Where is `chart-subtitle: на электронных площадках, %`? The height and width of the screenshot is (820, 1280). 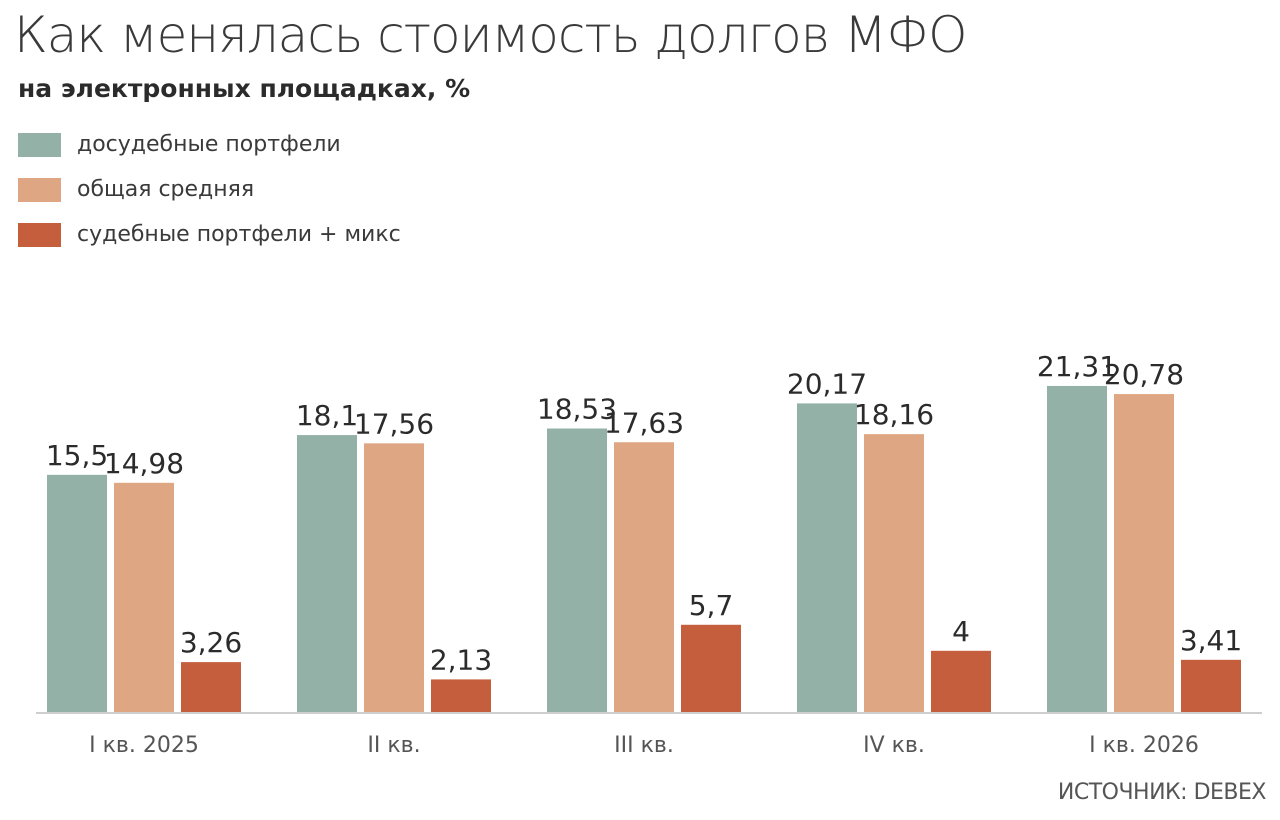
chart-subtitle: на электронных площадках, % is located at coordinates (244, 88).